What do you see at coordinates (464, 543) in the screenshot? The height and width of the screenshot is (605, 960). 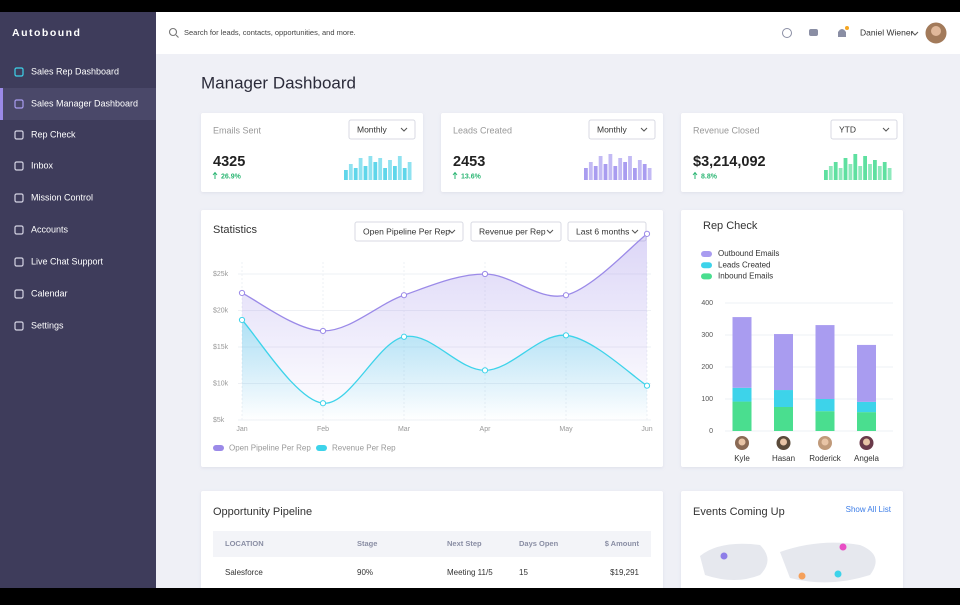 I see `table-header: Next Step` at bounding box center [464, 543].